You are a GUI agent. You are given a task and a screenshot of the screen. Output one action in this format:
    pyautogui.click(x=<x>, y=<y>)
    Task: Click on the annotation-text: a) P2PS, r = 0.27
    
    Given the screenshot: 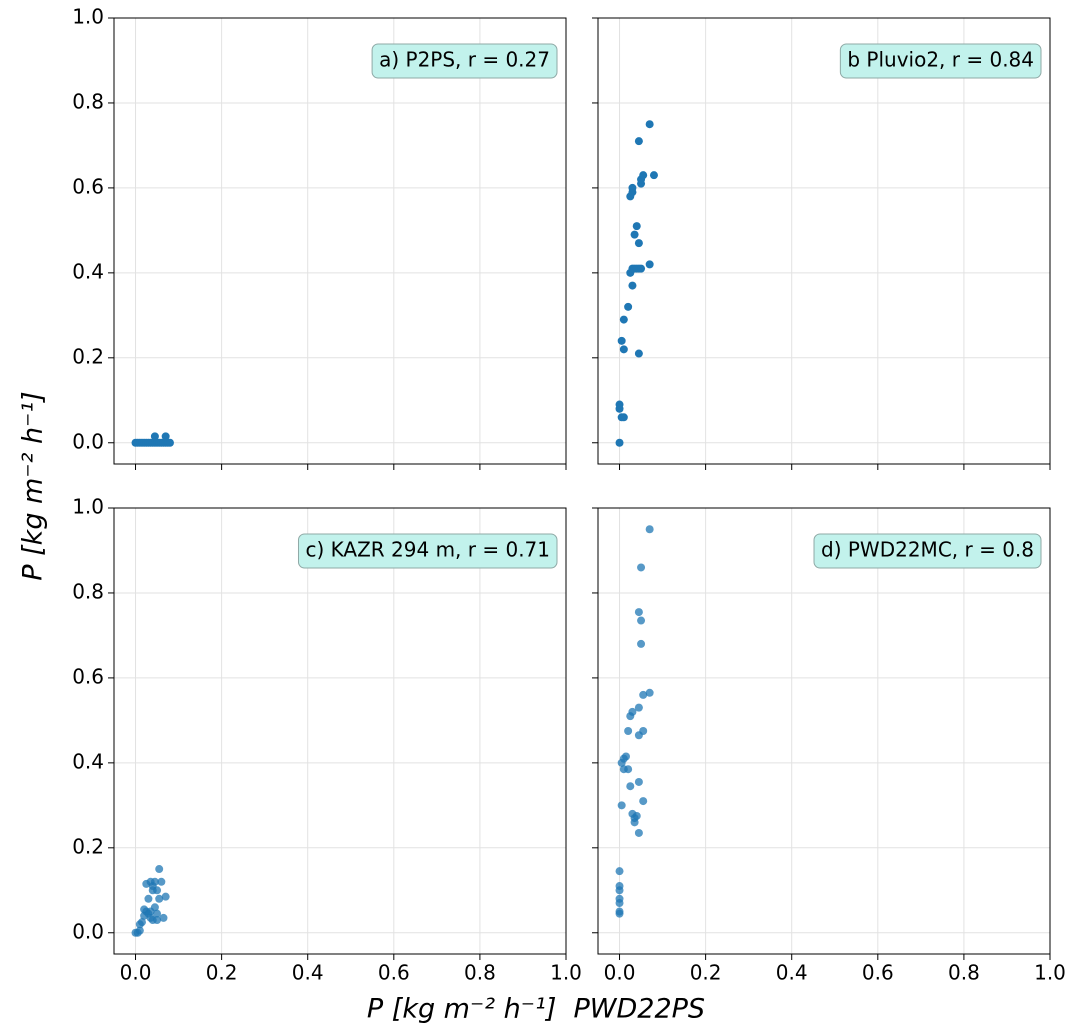 What is the action you would take?
    pyautogui.click(x=464, y=60)
    